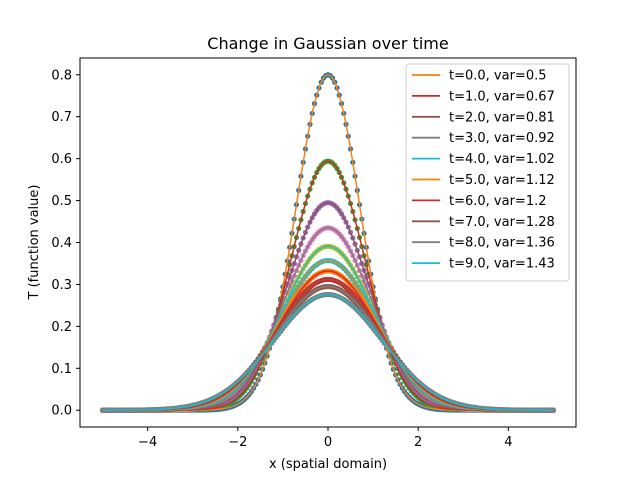 Image resolution: width=640 pixels, height=480 pixels. Describe the element at coordinates (502, 96) in the screenshot. I see `legend-entry: t=1.0, var=0.67` at that location.